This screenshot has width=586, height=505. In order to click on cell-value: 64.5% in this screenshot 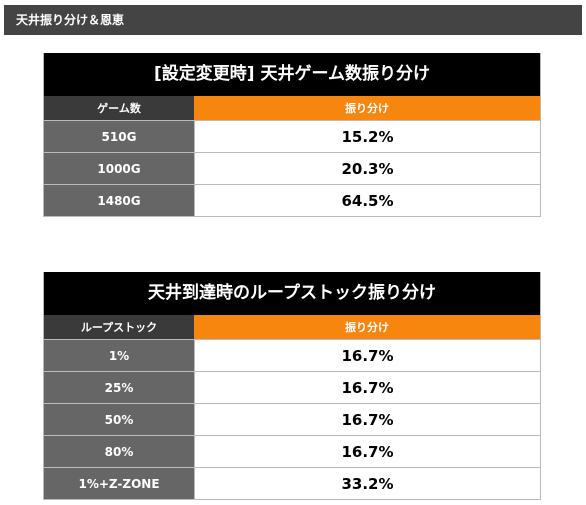, I will do `click(367, 200)`.